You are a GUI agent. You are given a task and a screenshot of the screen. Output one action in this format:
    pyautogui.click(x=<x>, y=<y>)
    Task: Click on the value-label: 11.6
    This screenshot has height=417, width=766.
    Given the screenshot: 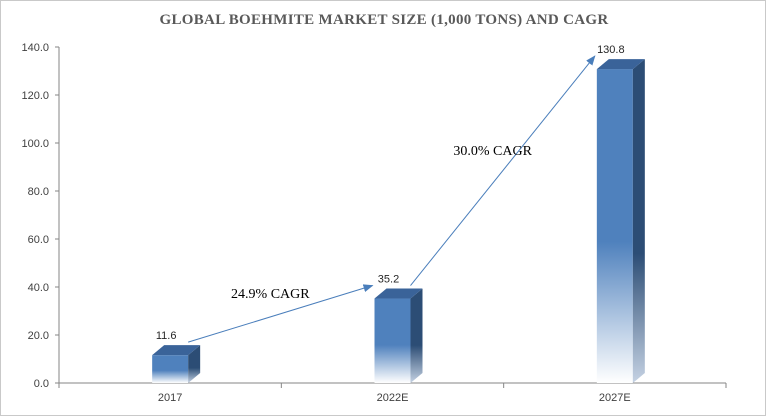 What is the action you would take?
    pyautogui.click(x=166, y=336)
    